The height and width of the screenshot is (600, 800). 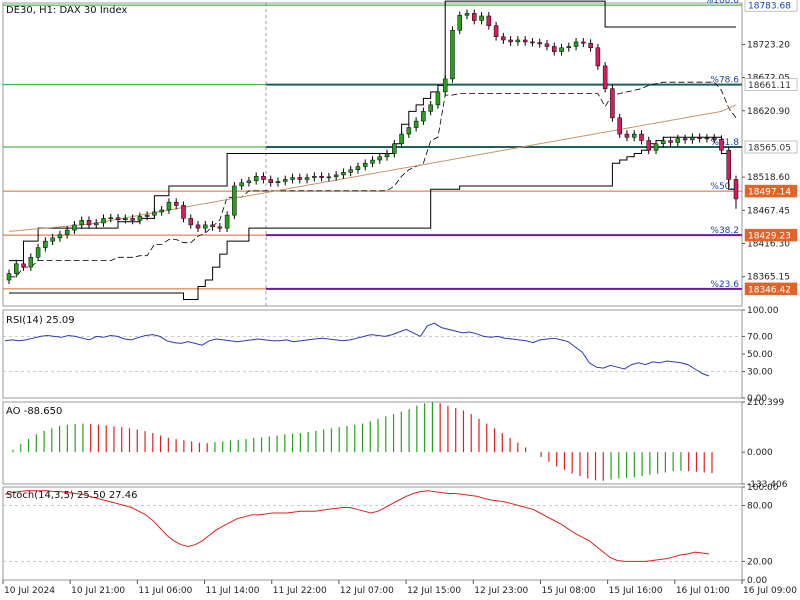 I want to click on ao-tick-label: 0.000, so click(x=760, y=453).